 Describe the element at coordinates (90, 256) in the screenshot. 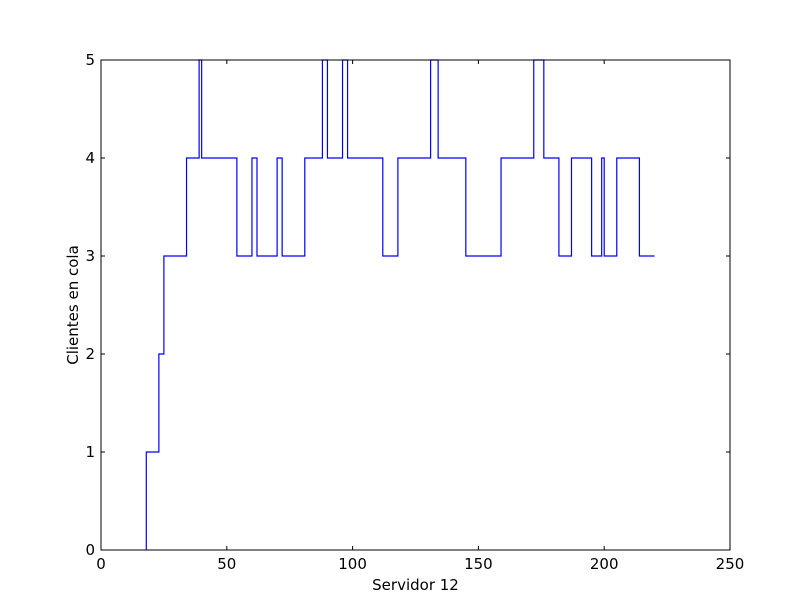

I see `y-tick-label-3: 3` at that location.